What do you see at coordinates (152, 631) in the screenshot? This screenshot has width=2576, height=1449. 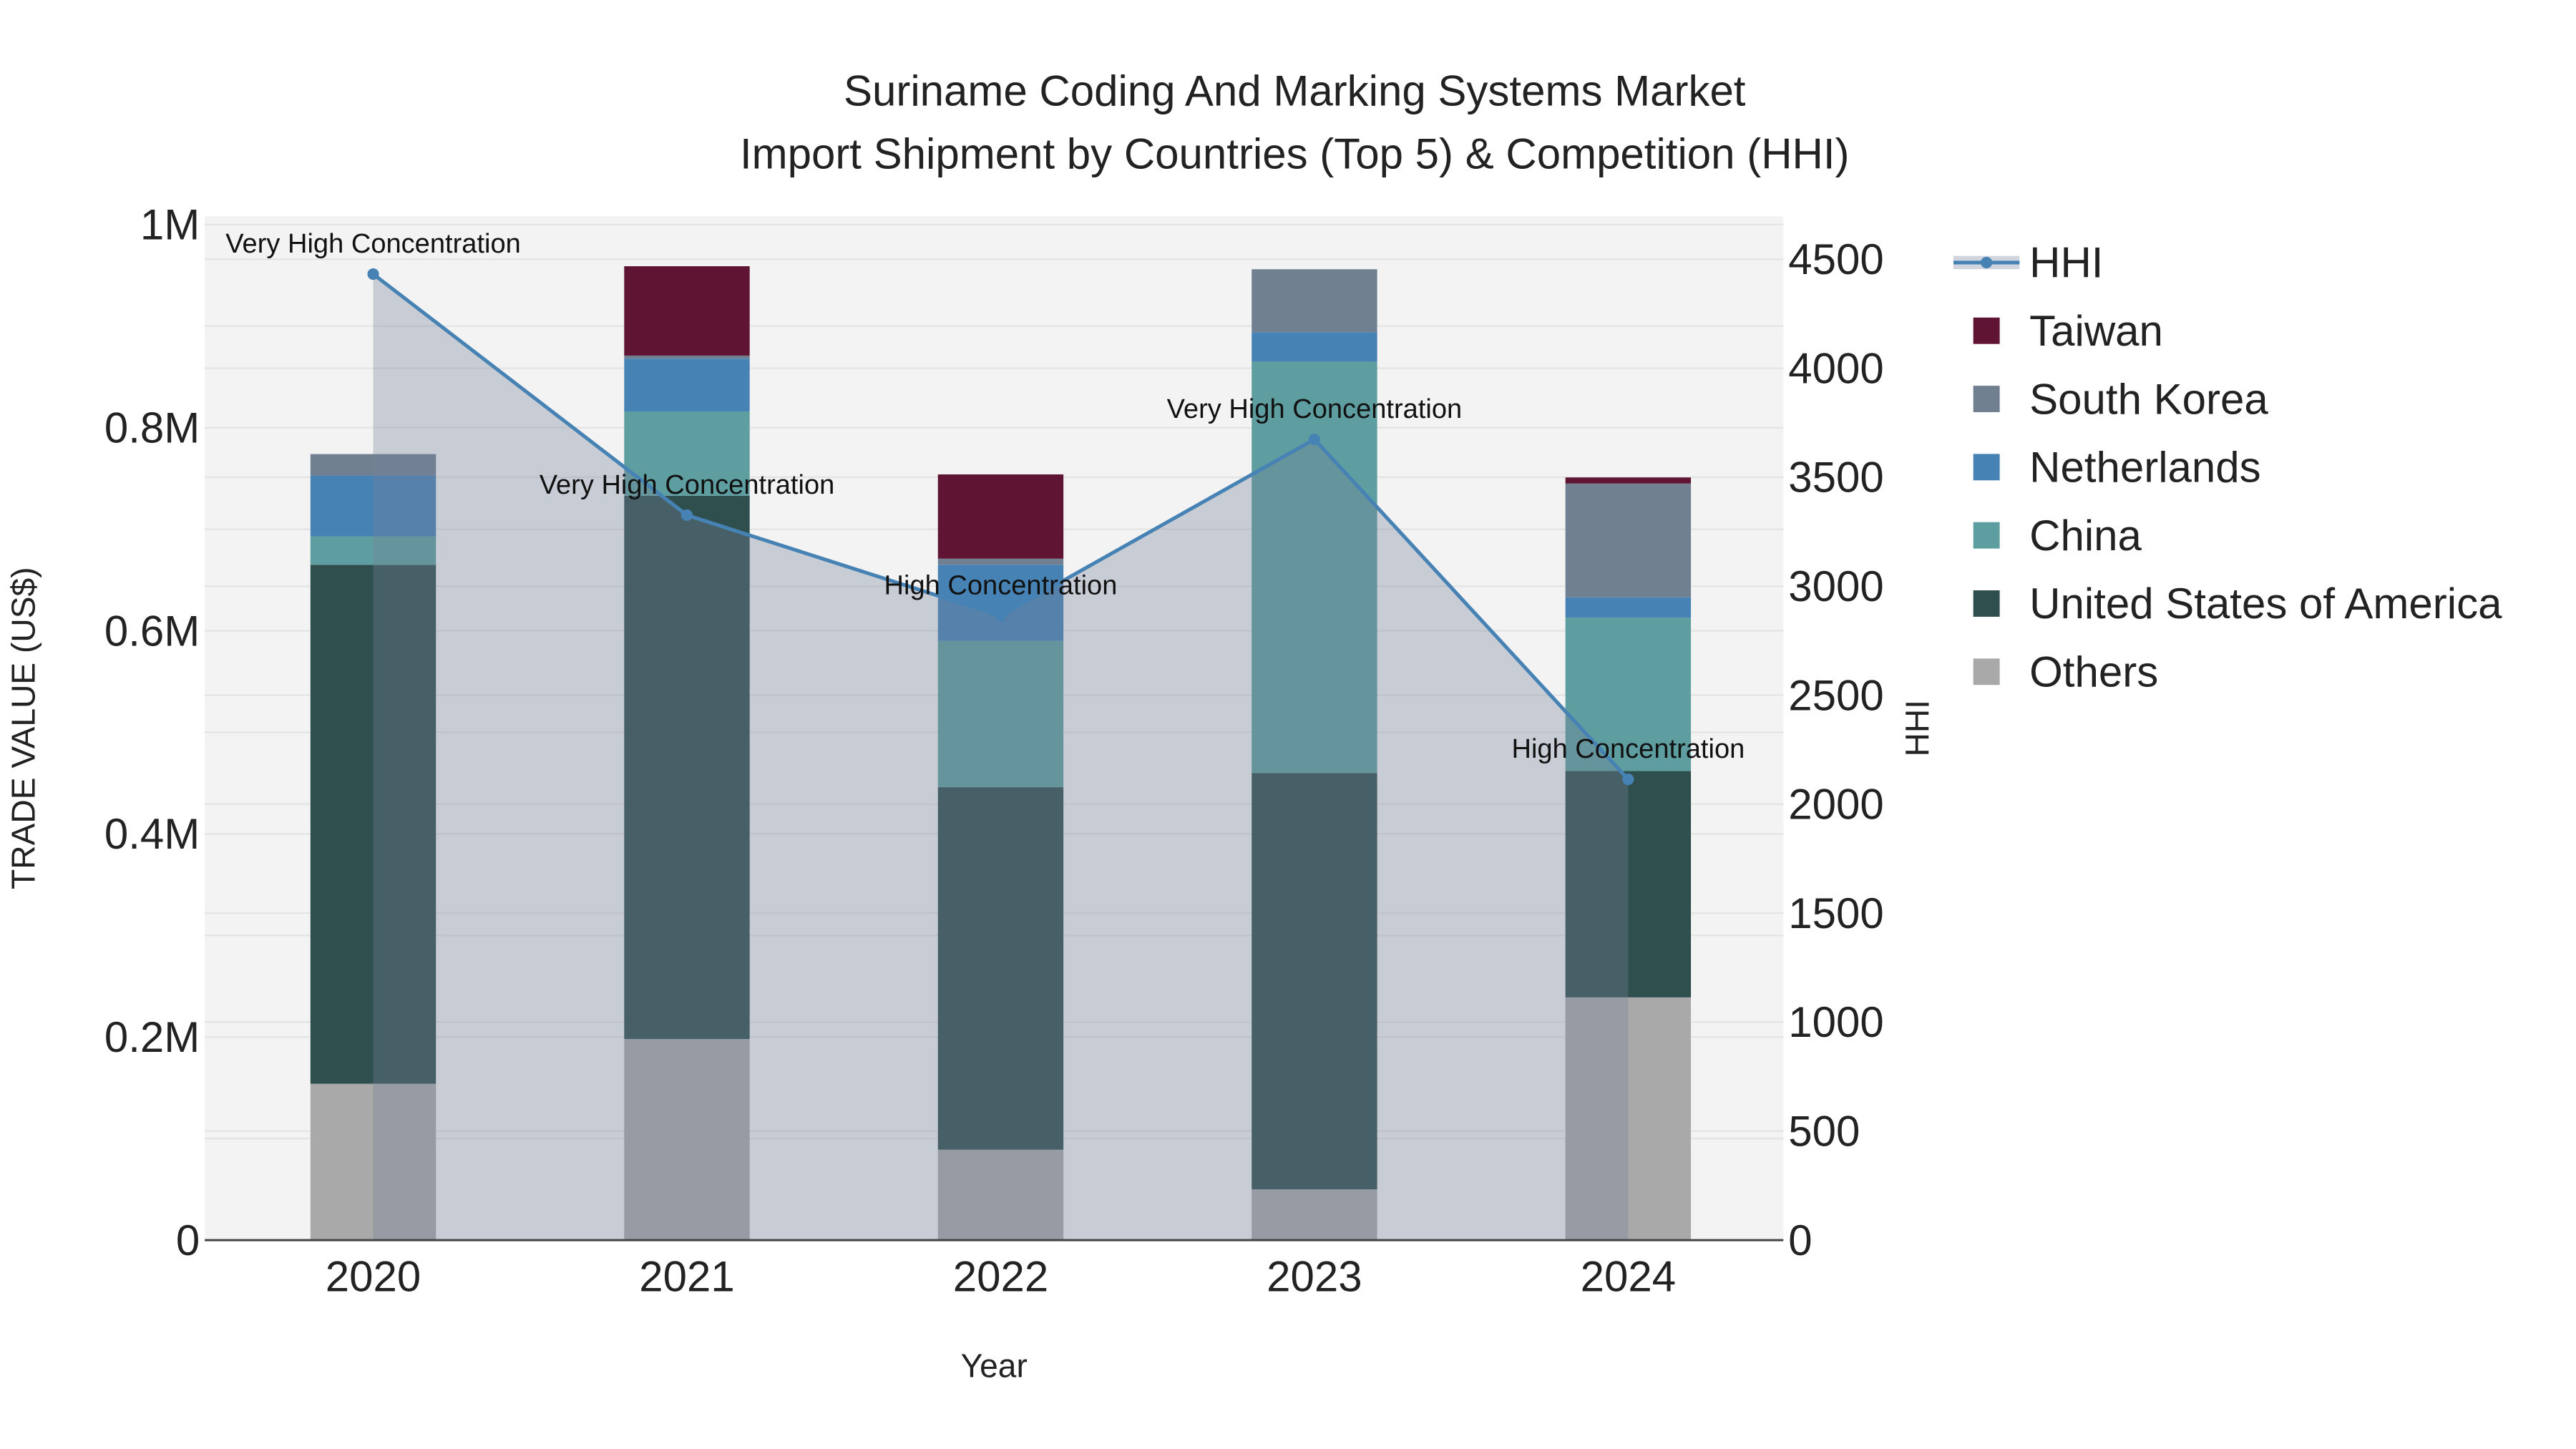 I see `y-tick-label: 0.6M` at bounding box center [152, 631].